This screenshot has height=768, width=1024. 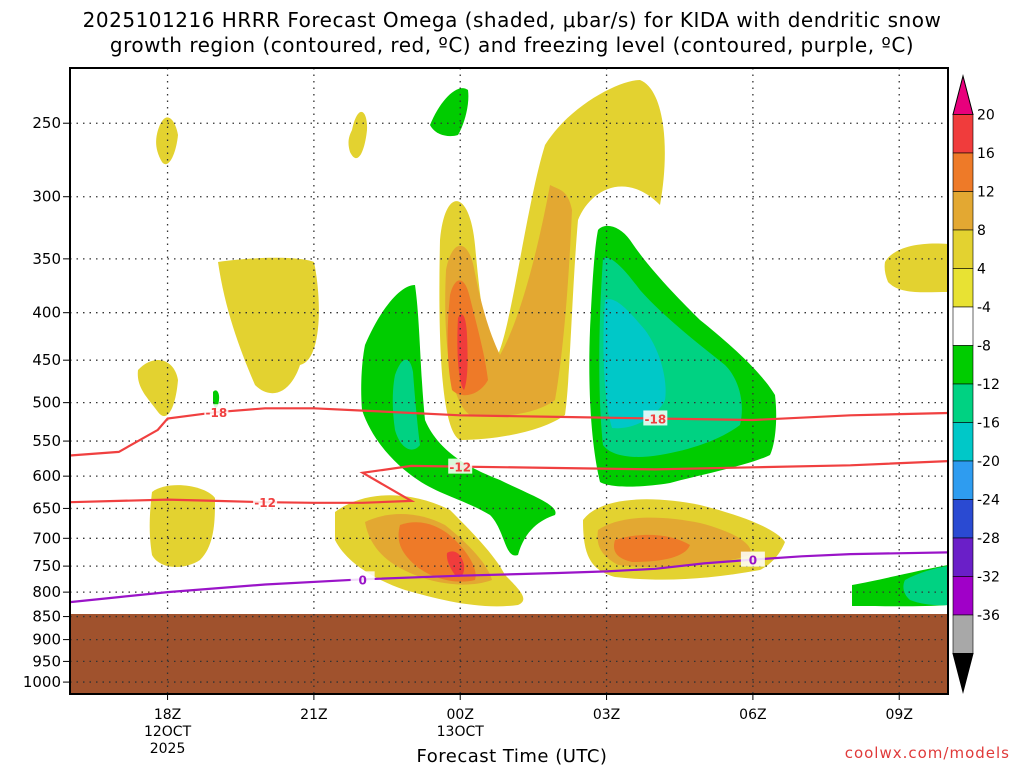 What do you see at coordinates (752, 715) in the screenshot?
I see `x-tick-label: 06Z` at bounding box center [752, 715].